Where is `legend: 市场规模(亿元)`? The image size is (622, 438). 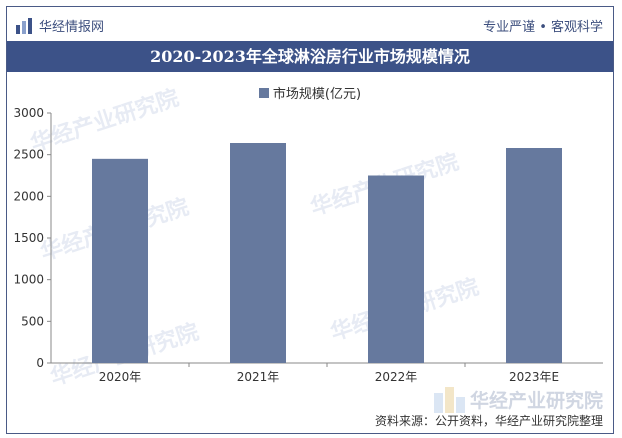
legend: 市场规模(亿元) is located at coordinates (310, 92).